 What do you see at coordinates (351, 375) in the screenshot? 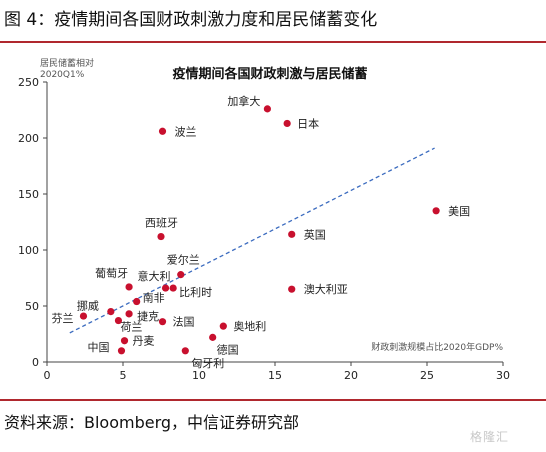
I see `x-tick-label: 20` at bounding box center [351, 375].